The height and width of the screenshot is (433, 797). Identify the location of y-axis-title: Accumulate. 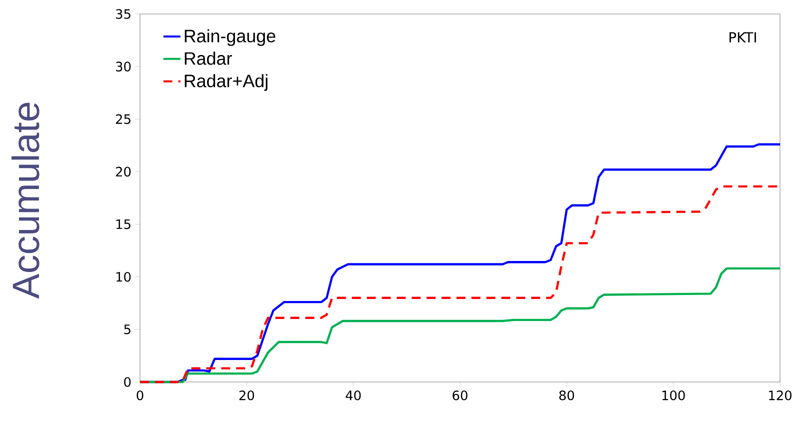
(26, 200).